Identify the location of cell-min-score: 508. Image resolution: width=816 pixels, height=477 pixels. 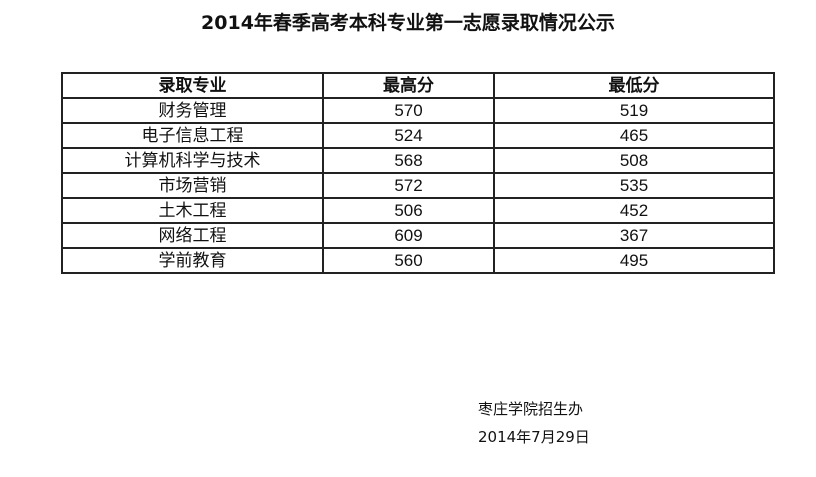
(634, 160).